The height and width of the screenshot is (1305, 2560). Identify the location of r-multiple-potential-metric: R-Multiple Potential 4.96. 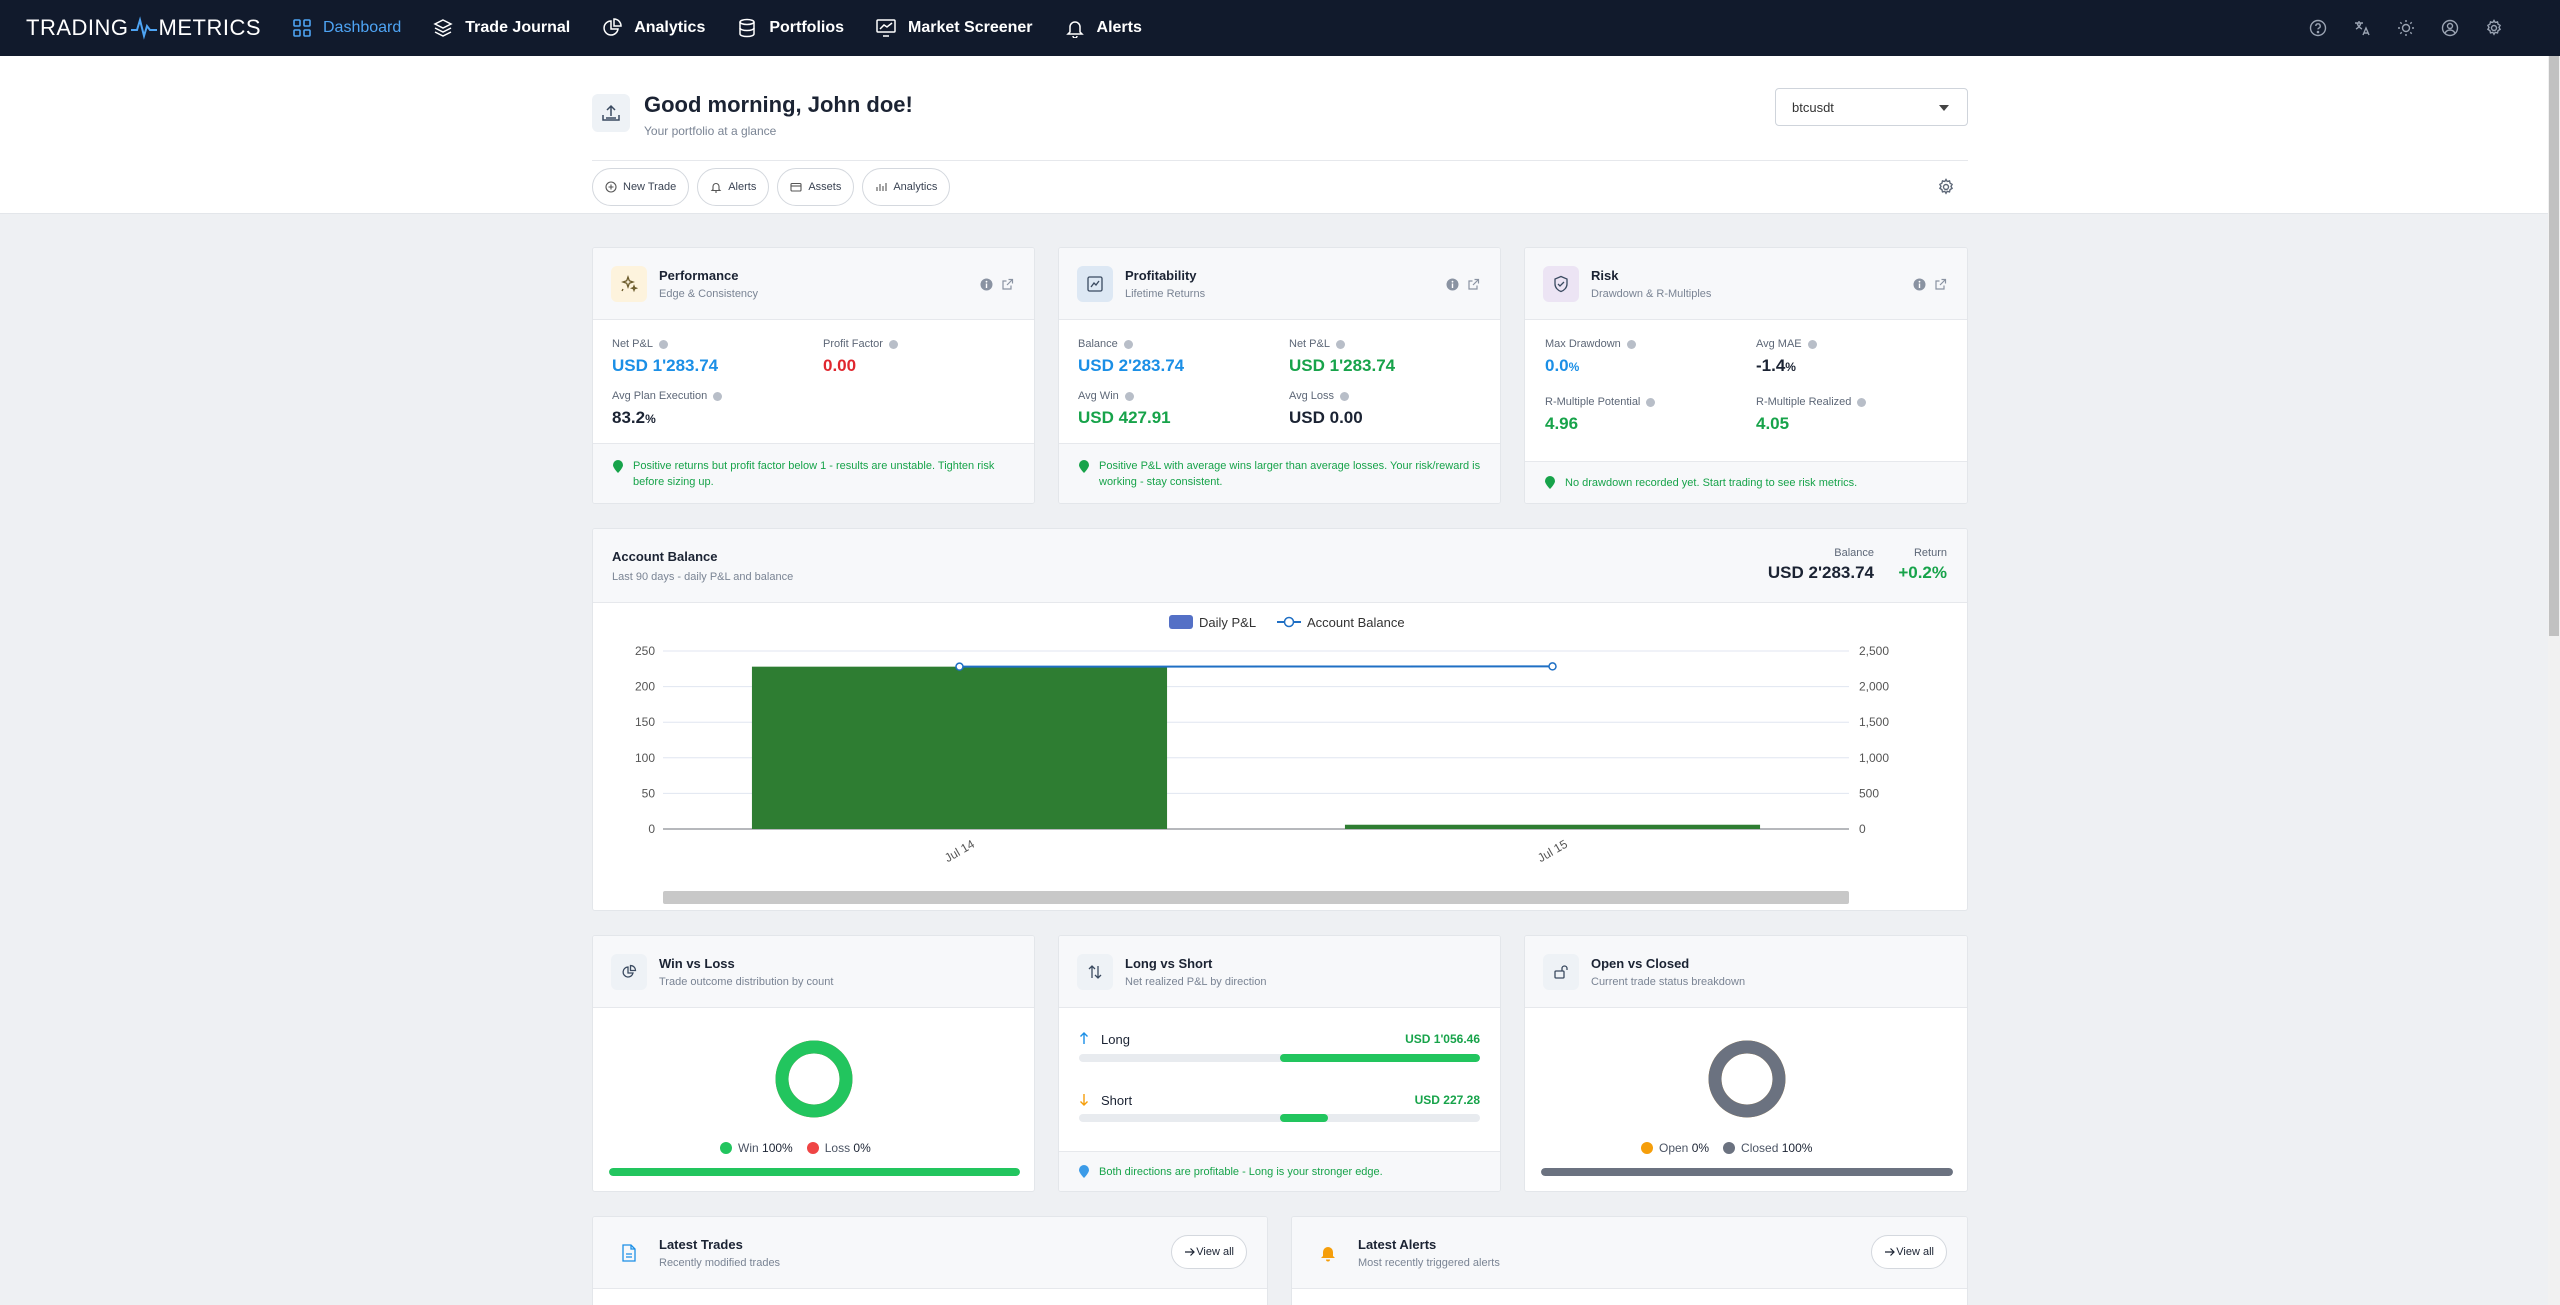
(1600, 415).